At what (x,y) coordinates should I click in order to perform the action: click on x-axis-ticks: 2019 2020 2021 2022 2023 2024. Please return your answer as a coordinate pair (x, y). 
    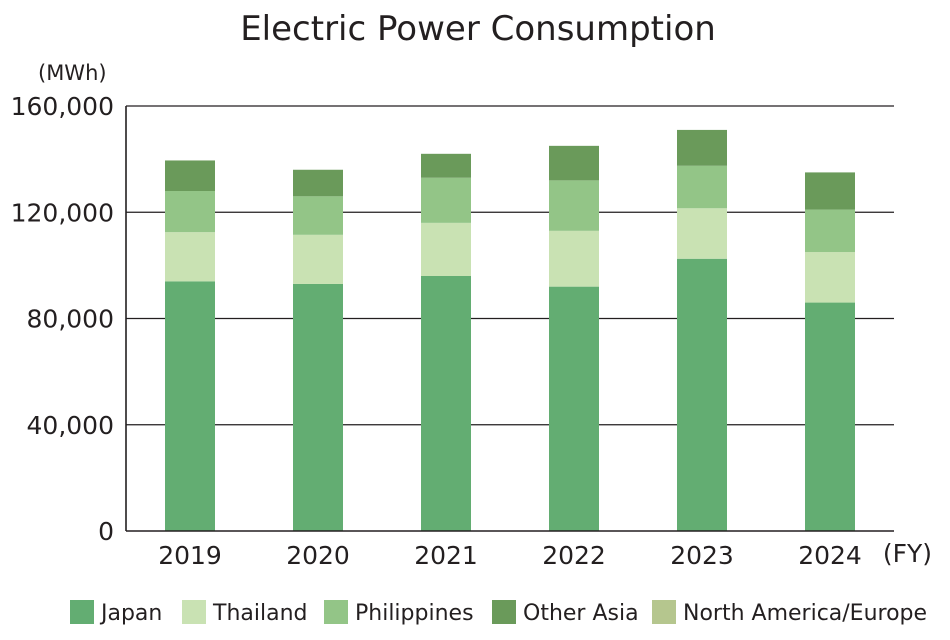
    Looking at the image, I should click on (510, 555).